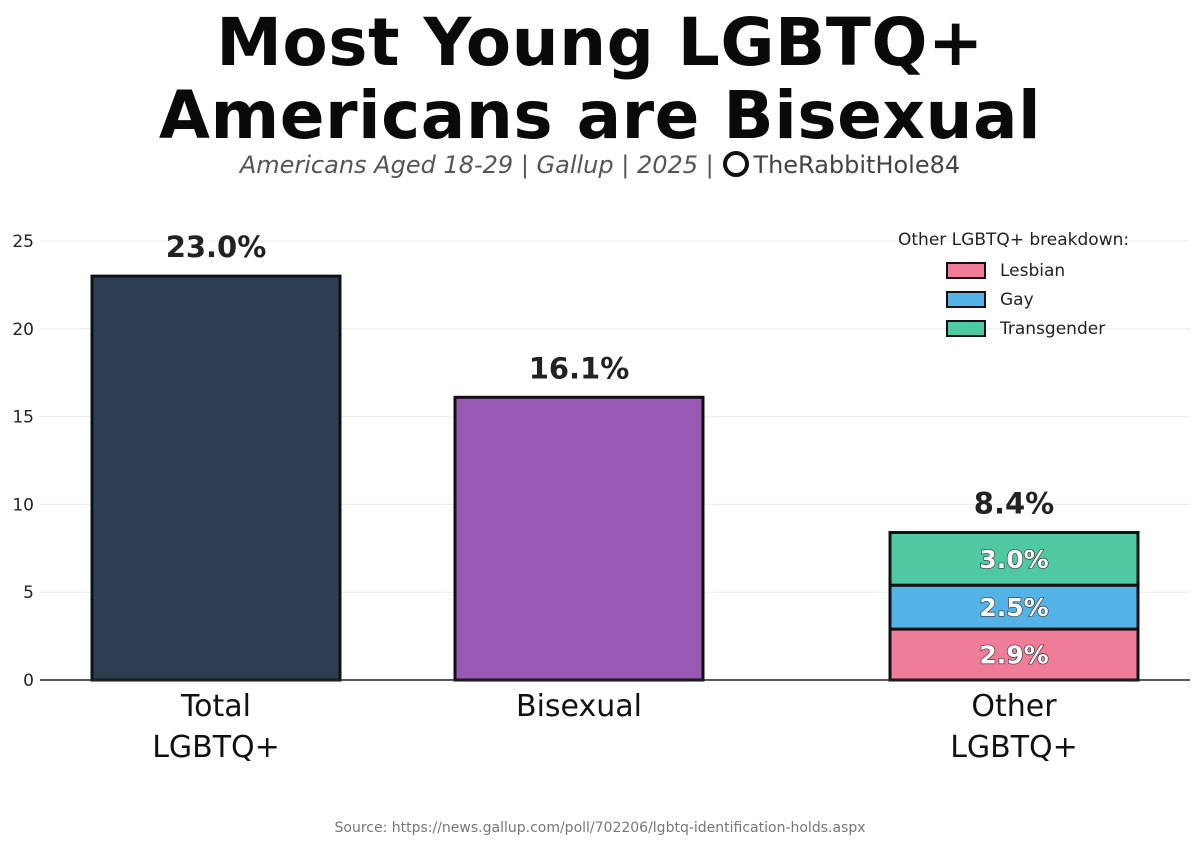 The height and width of the screenshot is (845, 1200). Describe the element at coordinates (966, 270) in the screenshot. I see `legend-swatch-lesbian` at that location.